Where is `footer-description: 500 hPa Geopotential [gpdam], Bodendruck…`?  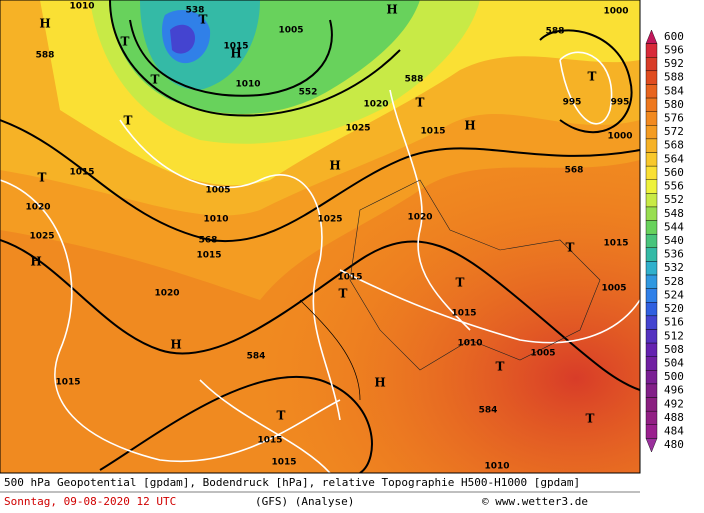 footer-description: 500 hPa Geopotential [gpdam], Bodendruck… is located at coordinates (292, 482).